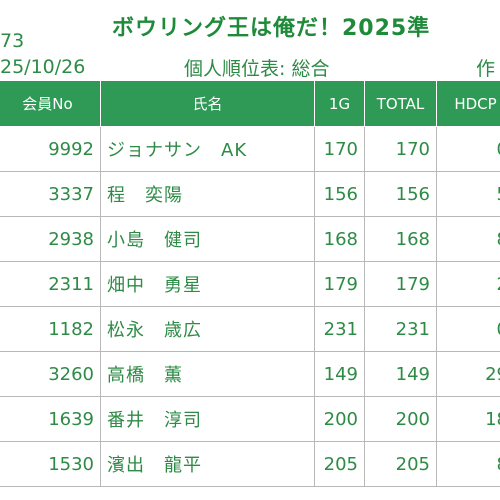  What do you see at coordinates (43, 67) in the screenshot?
I see `event-date: 25/10/26` at bounding box center [43, 67].